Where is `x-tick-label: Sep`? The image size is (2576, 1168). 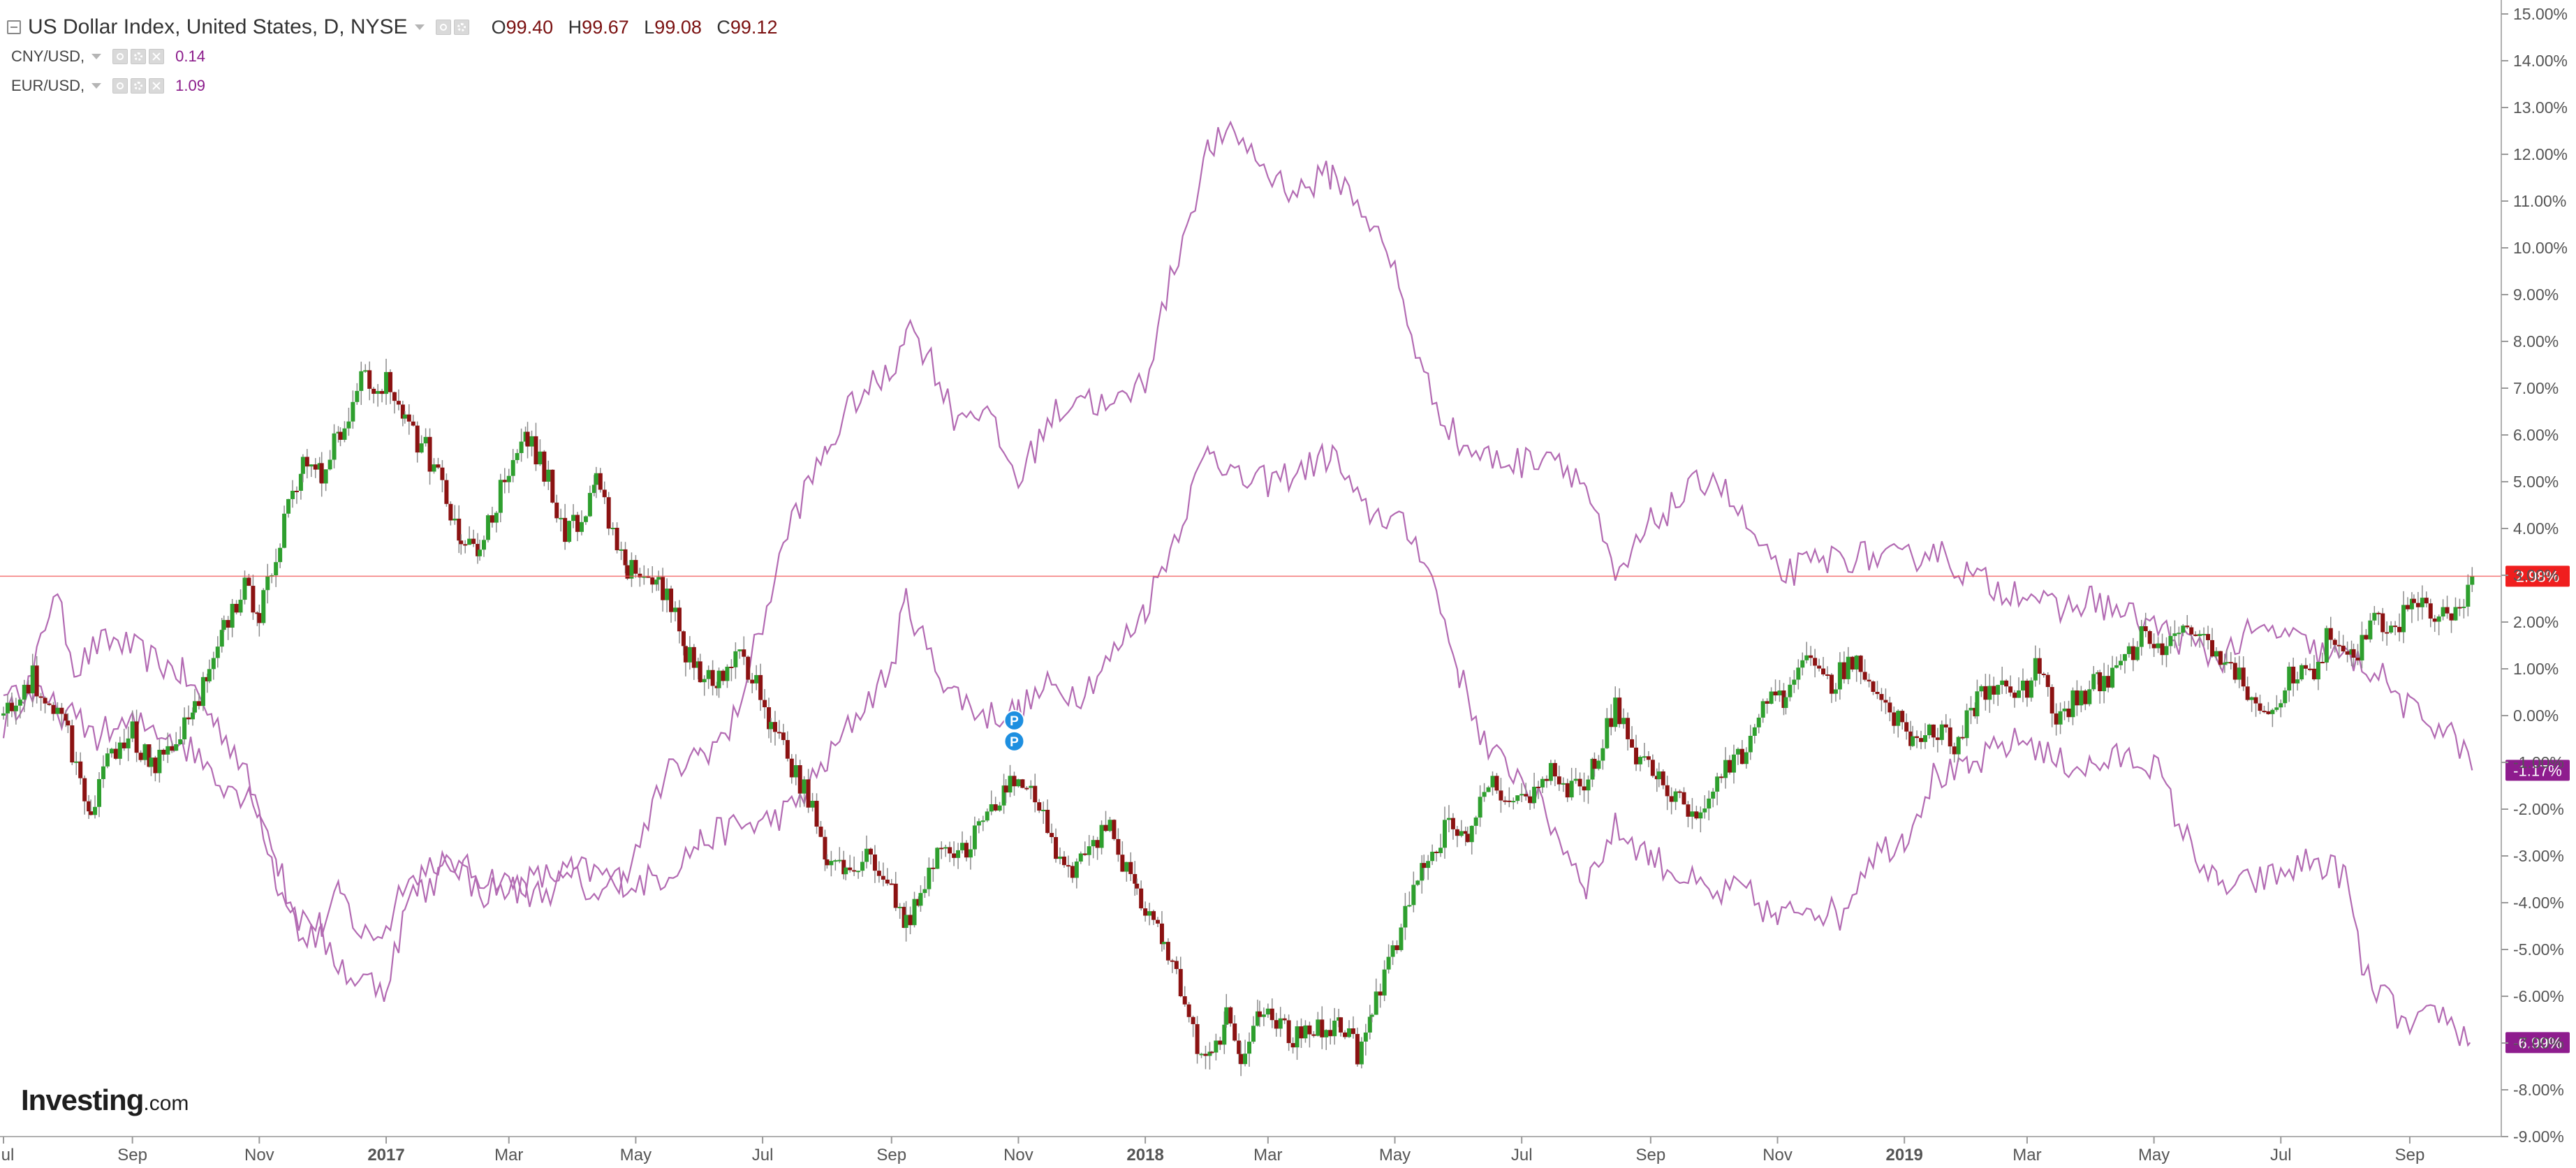
x-tick-label: Sep is located at coordinates (891, 1155).